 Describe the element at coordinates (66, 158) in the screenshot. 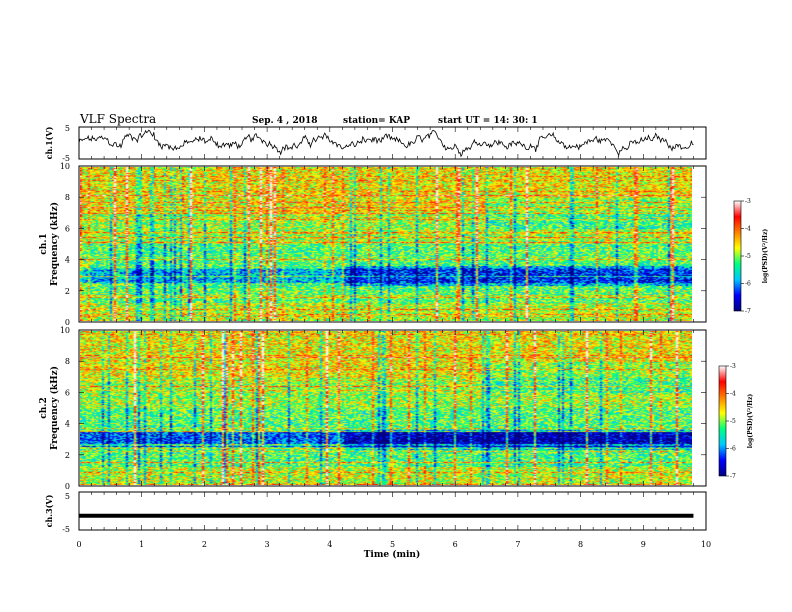

I see `ch1-ytick-bottom: -5` at that location.